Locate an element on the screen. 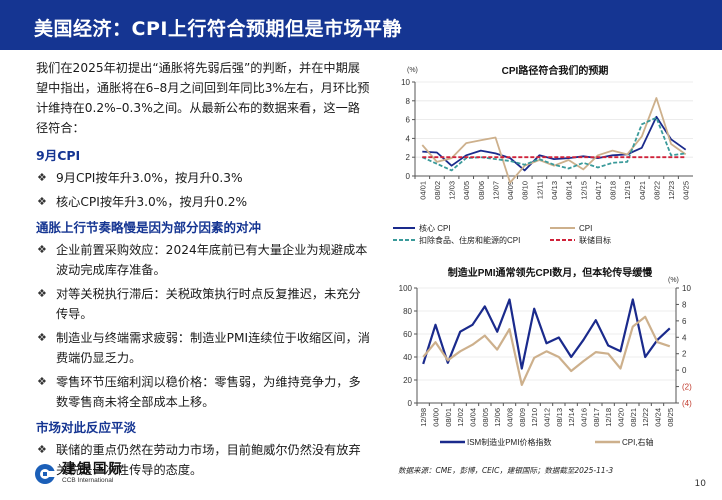 The height and width of the screenshot is (500, 722). svg-text: 08/09 is located at coordinates (522, 417).